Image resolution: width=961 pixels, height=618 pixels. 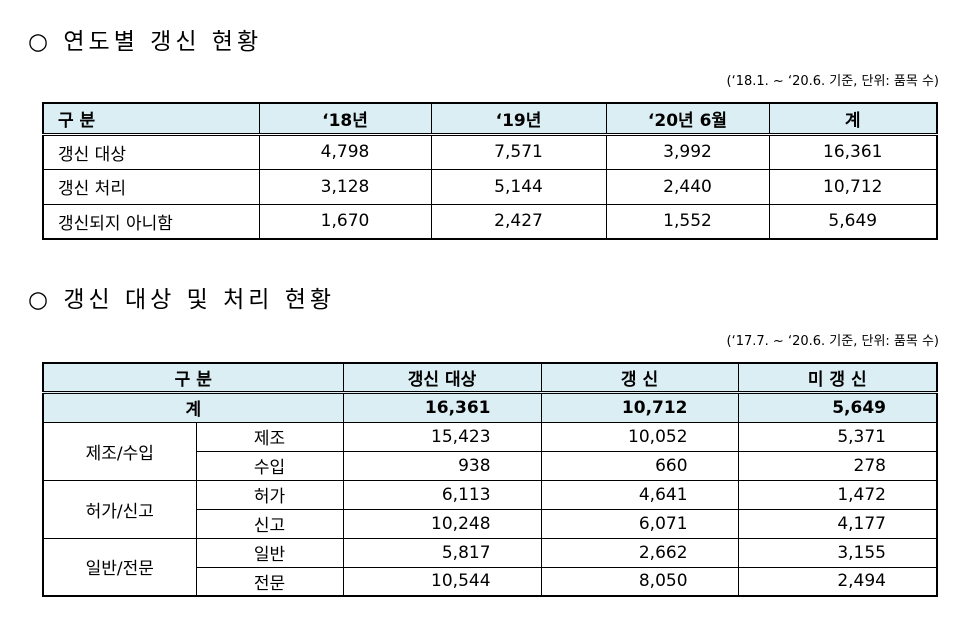 What do you see at coordinates (639, 494) in the screenshot?
I see `cell: 4,641` at bounding box center [639, 494].